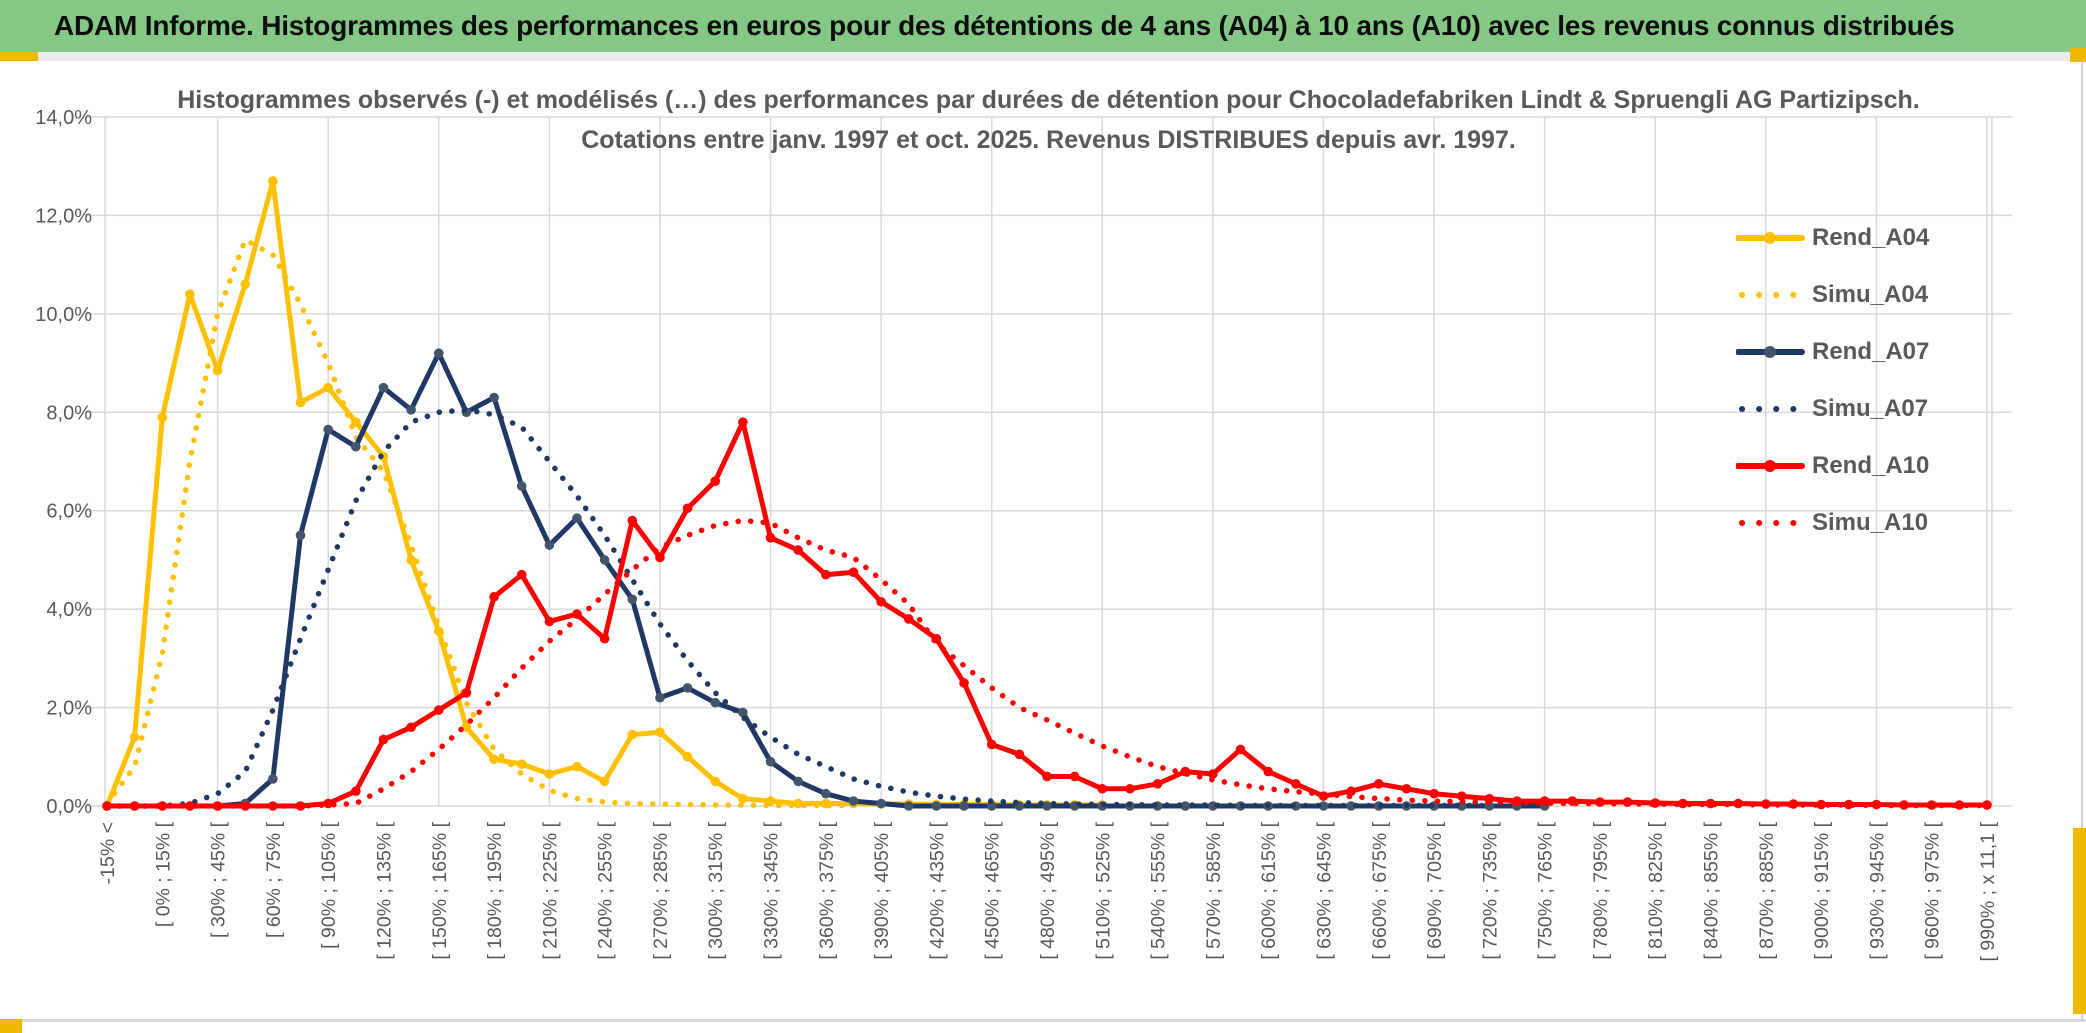 The width and height of the screenshot is (2086, 1033). I want to click on legend-item-Rend_A07: Rend_A07, so click(1832, 351).